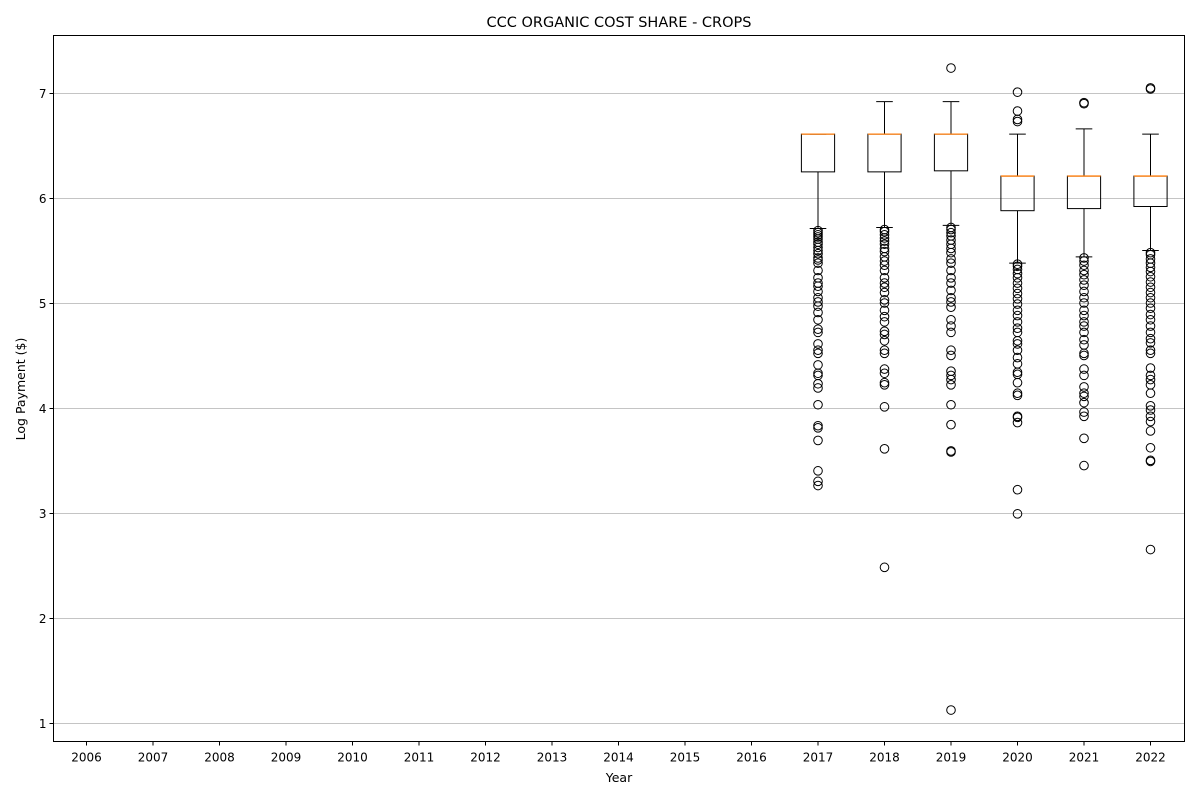 This screenshot has height=800, width=1200. Describe the element at coordinates (1150, 192) in the screenshot. I see `box-2022` at that location.